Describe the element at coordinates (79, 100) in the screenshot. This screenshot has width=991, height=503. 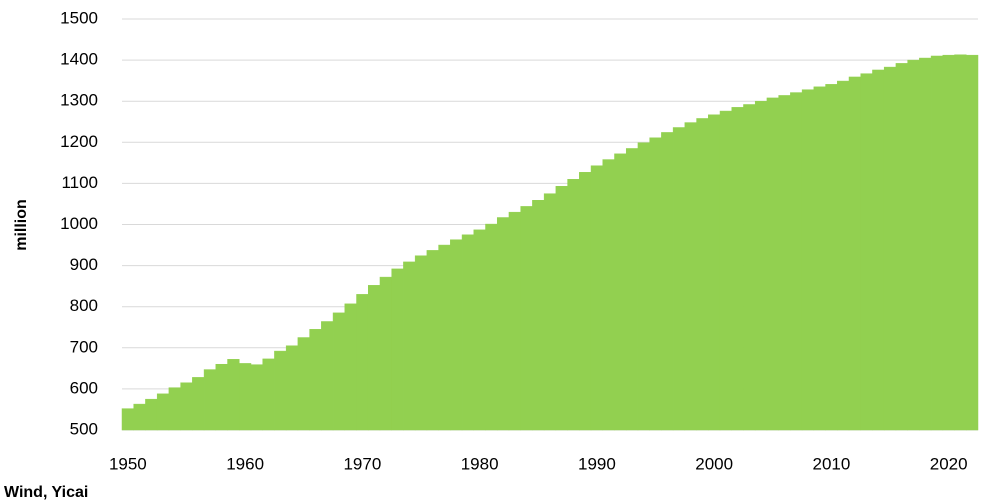
I see `y-tick-label: 1300` at that location.